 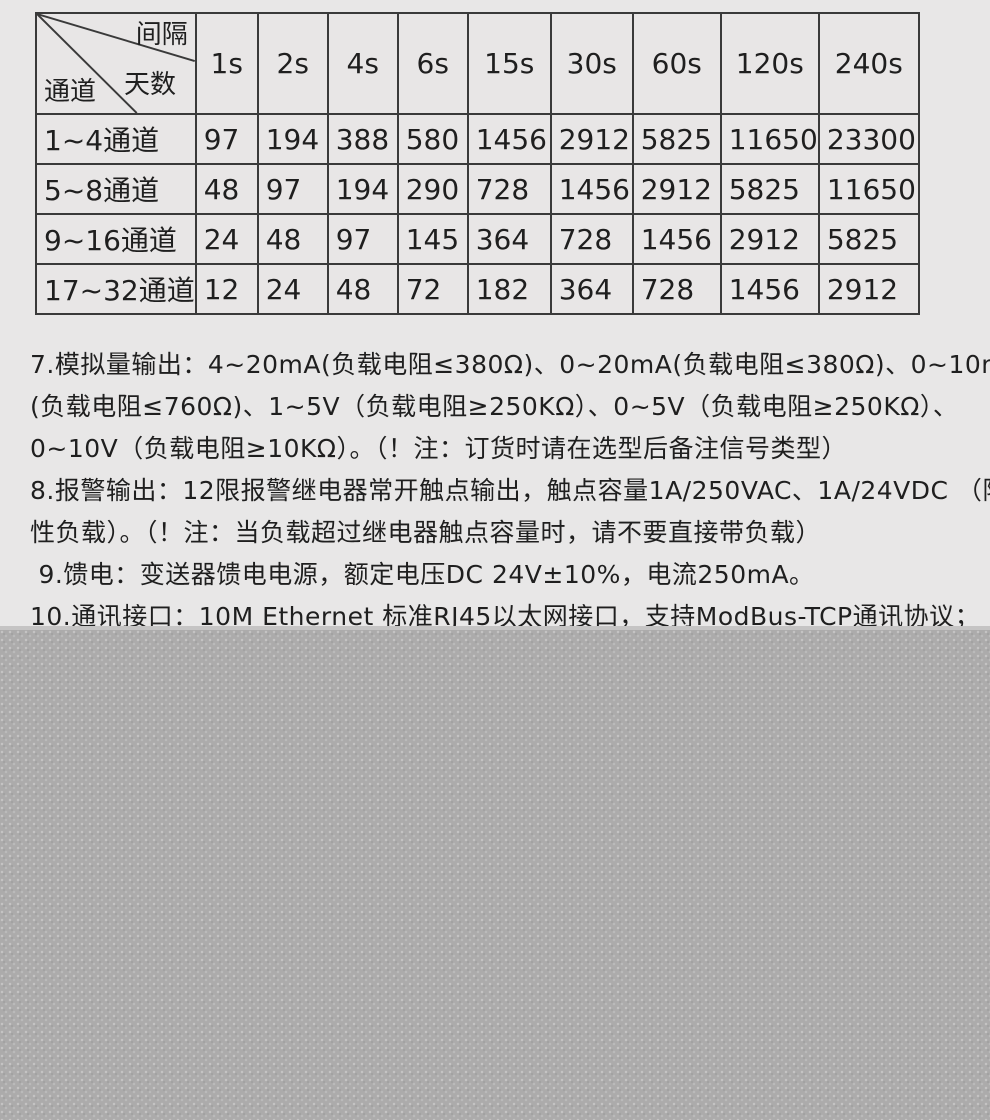 I want to click on table-cell: 580, so click(x=432, y=139).